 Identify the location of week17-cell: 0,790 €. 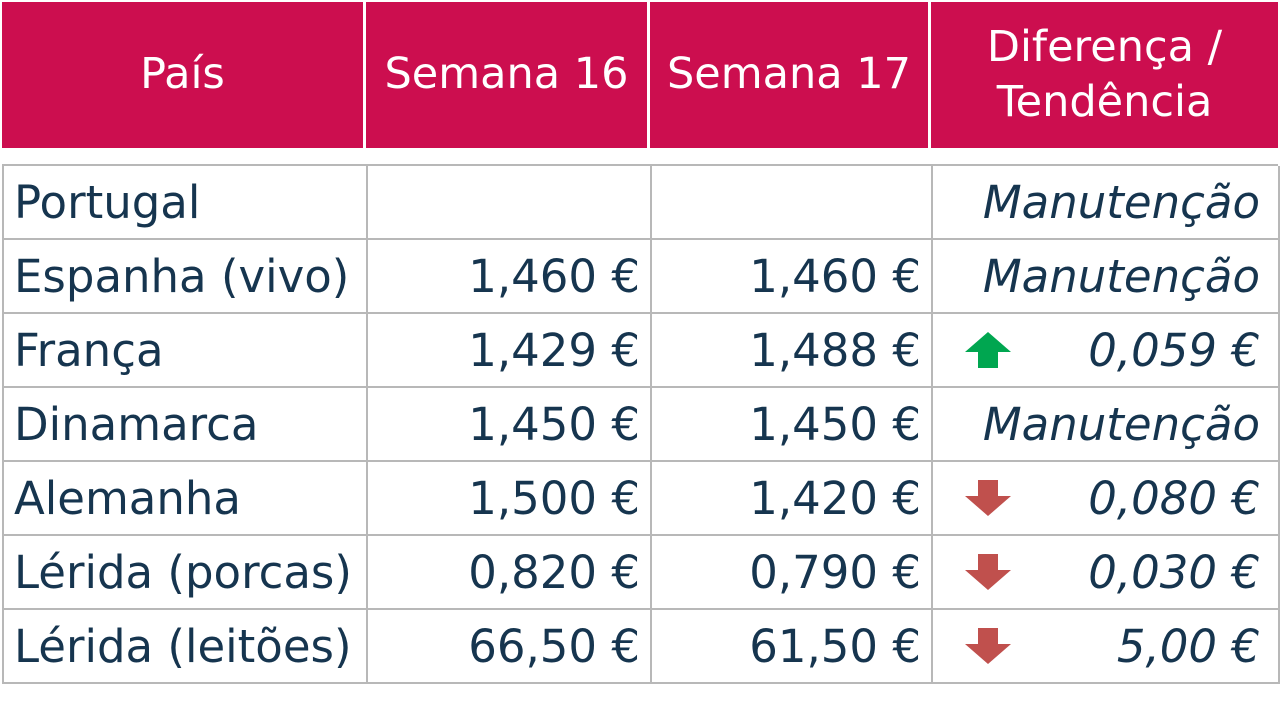
(792, 573).